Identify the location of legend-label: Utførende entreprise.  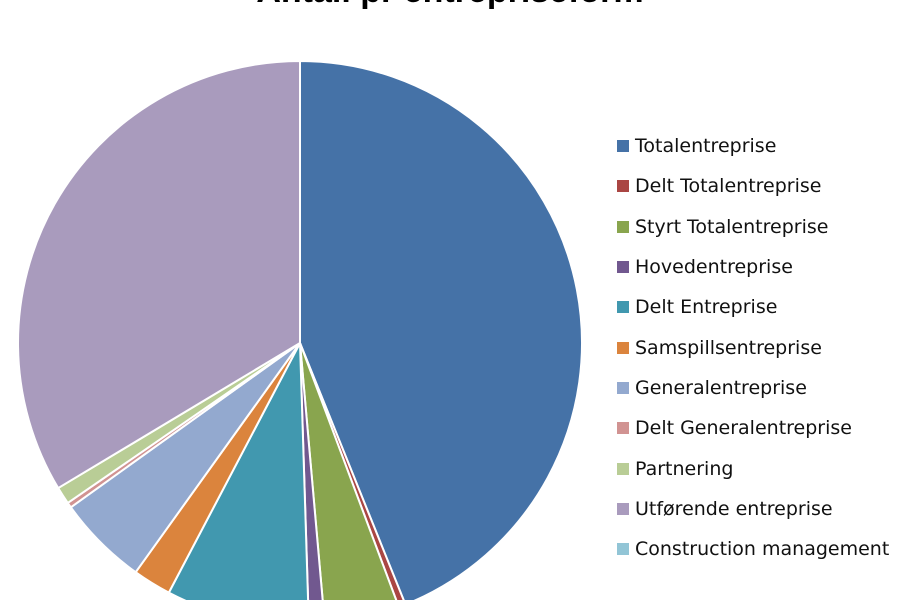
(734, 508).